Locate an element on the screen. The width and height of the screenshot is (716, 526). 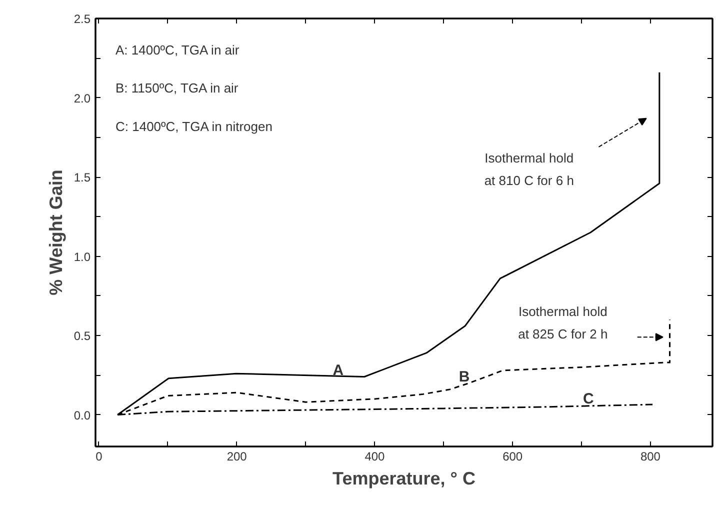
y-tick-label: 1.5 is located at coordinates (82, 177).